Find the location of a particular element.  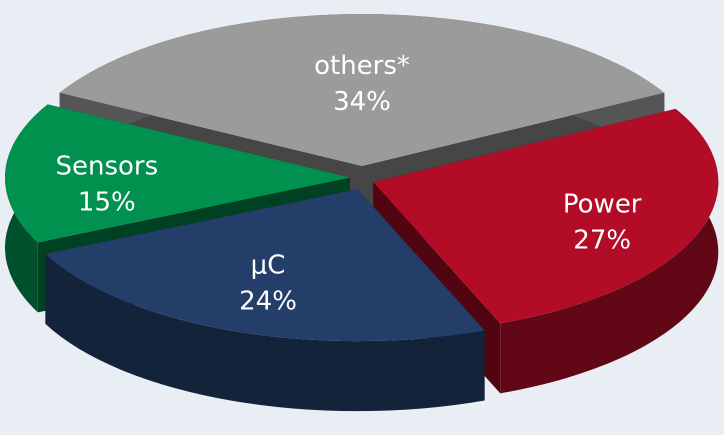

slice-label: Sensors is located at coordinates (106, 166).